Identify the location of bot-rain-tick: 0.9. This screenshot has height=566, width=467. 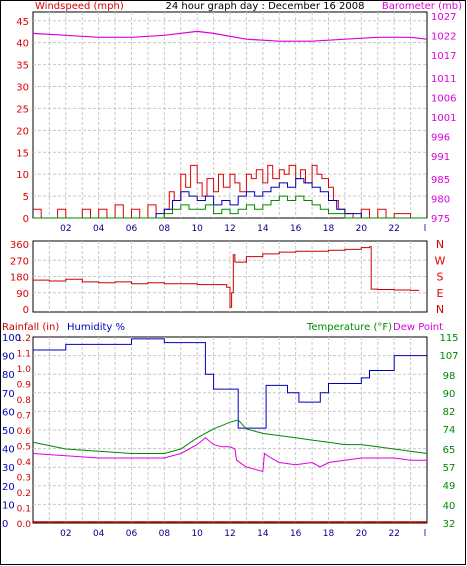
(24, 386).